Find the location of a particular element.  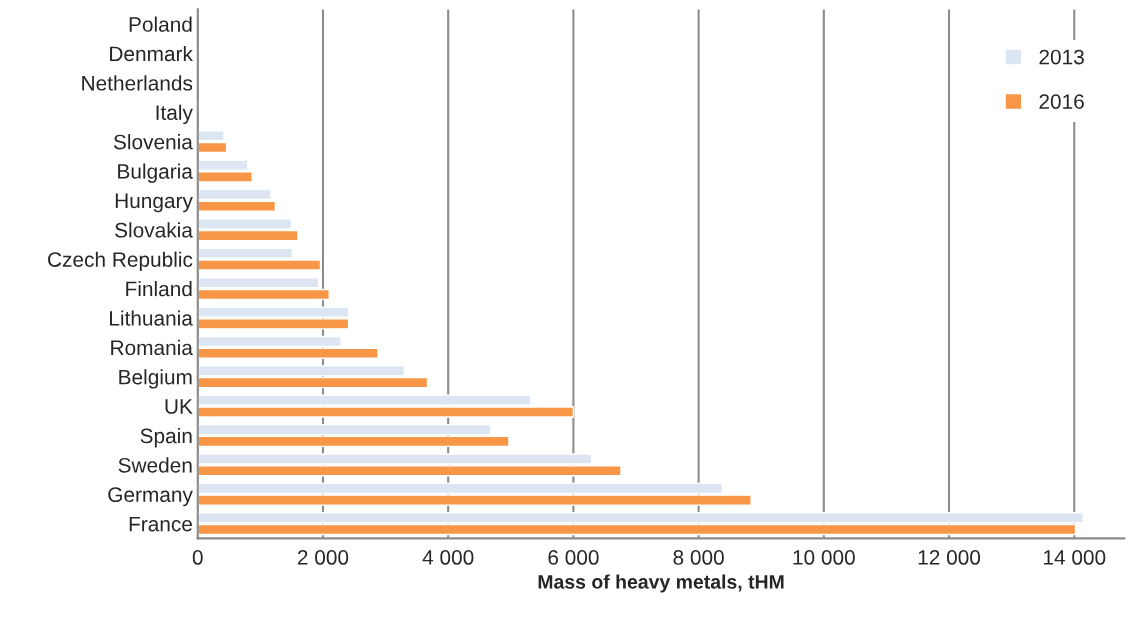

y-tick-label: Czech Republic is located at coordinates (120, 261).